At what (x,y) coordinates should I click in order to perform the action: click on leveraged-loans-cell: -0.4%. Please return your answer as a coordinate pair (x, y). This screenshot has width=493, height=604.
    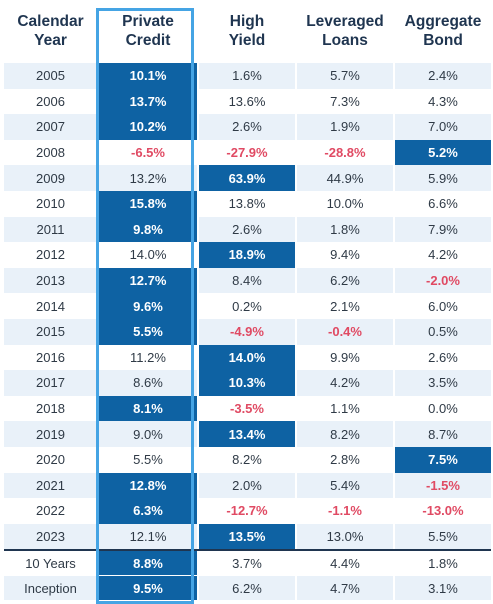
    Looking at the image, I should click on (345, 332).